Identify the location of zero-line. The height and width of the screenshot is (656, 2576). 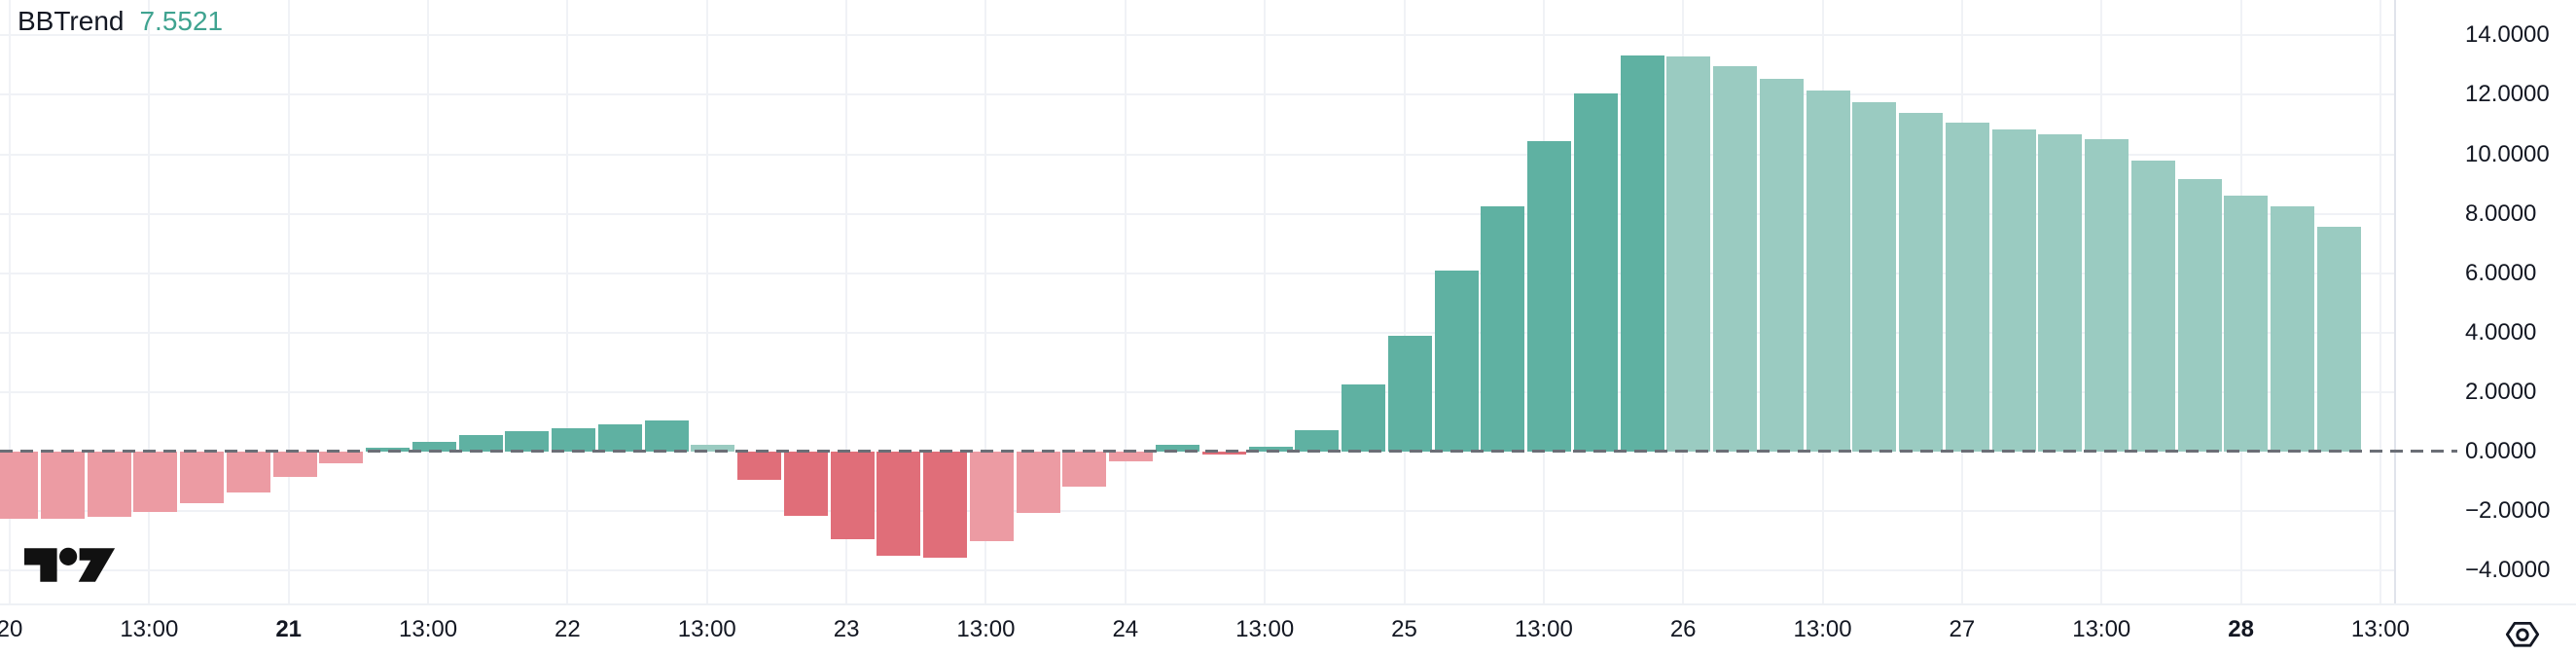
(1228, 451).